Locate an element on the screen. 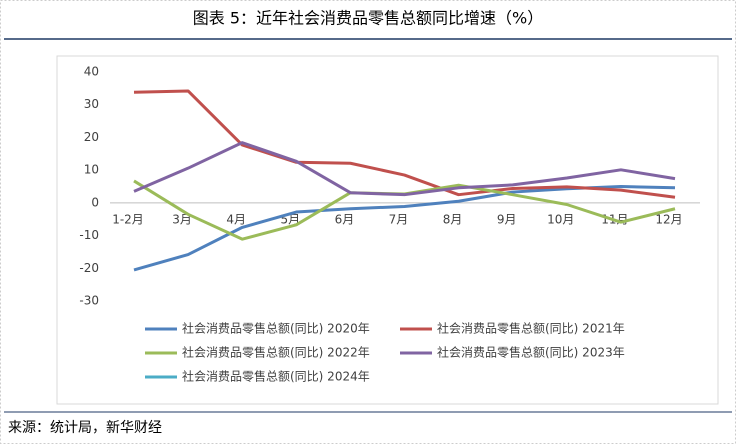  x-tick-label: 6月 is located at coordinates (345, 219).